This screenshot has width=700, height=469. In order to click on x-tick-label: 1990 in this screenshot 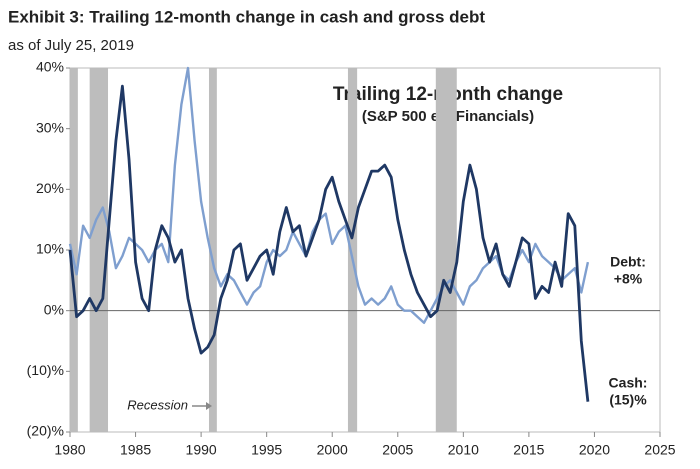, I will do `click(201, 450)`.